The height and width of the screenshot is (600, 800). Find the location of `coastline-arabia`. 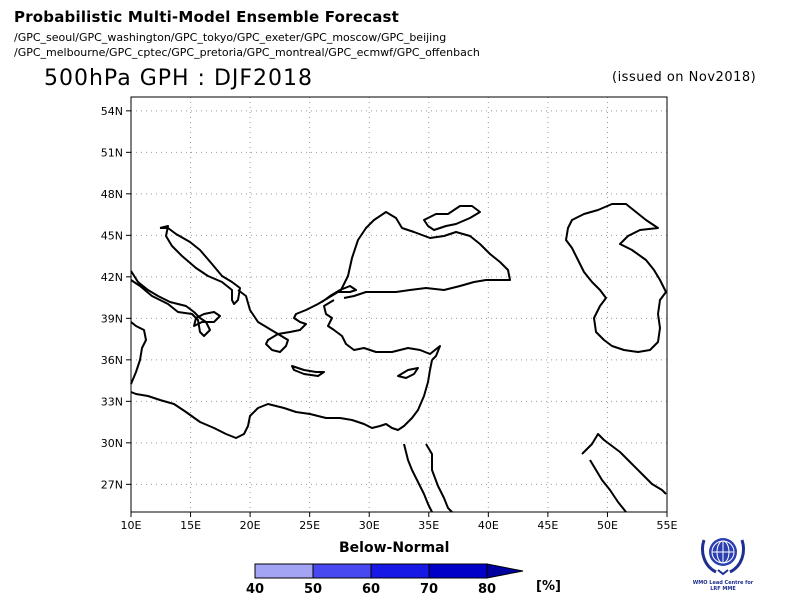

coastline-arabia is located at coordinates (608, 486).